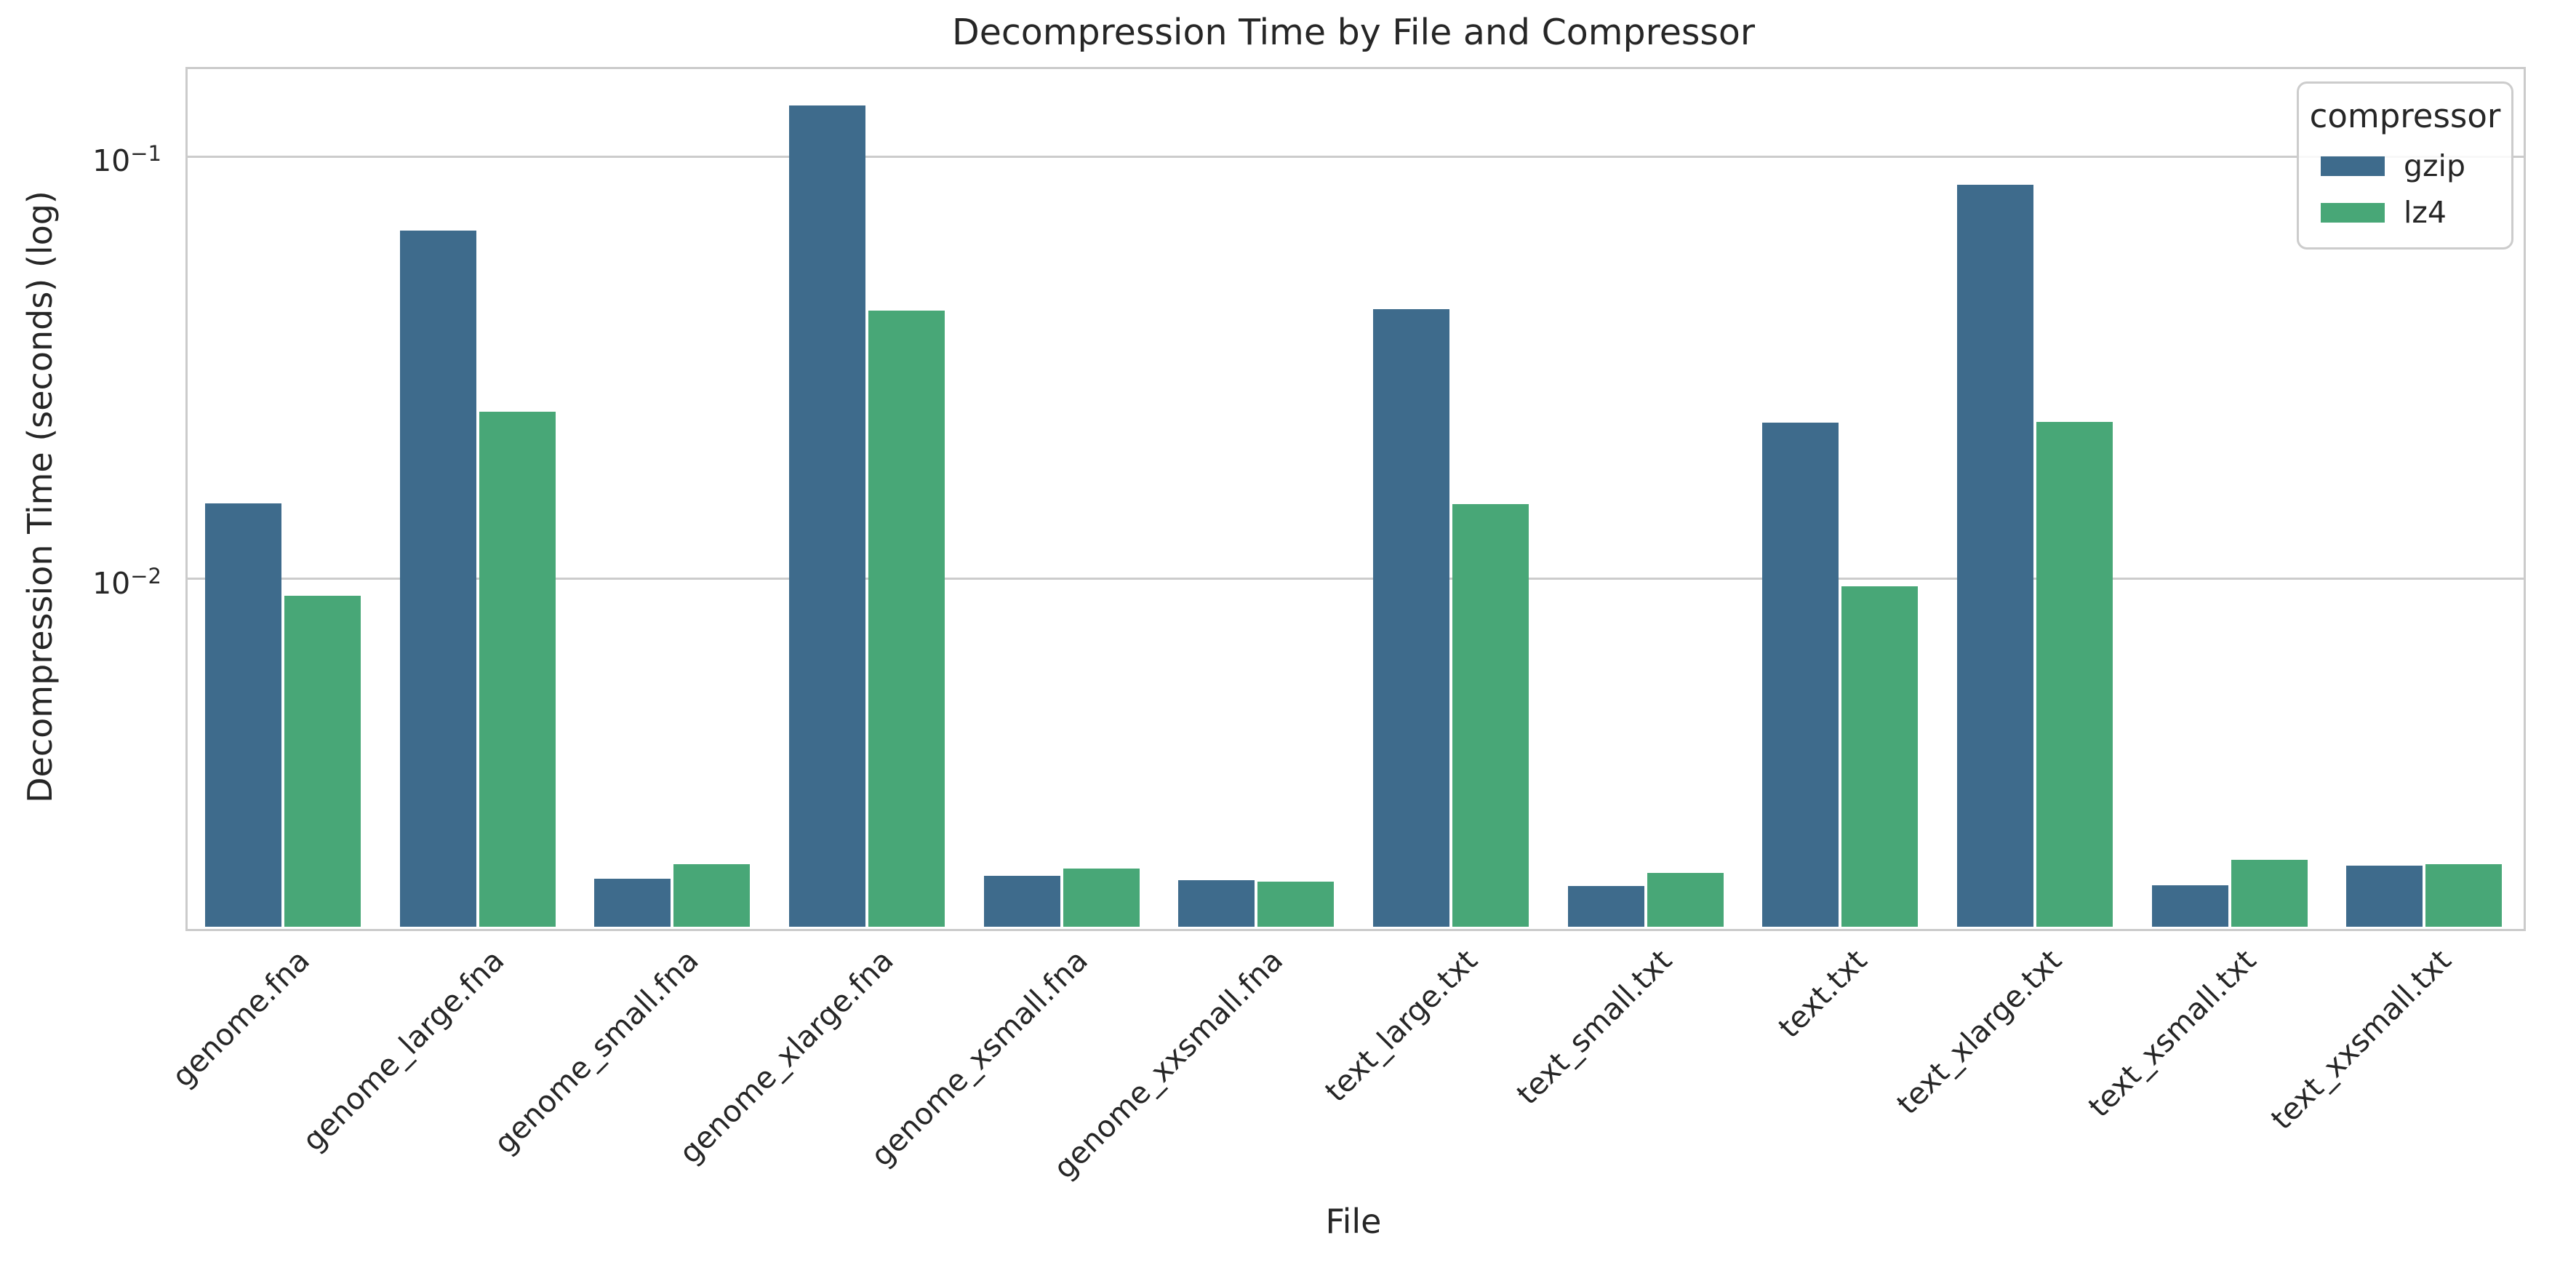 The height and width of the screenshot is (1265, 2576). Describe the element at coordinates (1490, 715) in the screenshot. I see `bar-lz4-text_large.txt` at that location.